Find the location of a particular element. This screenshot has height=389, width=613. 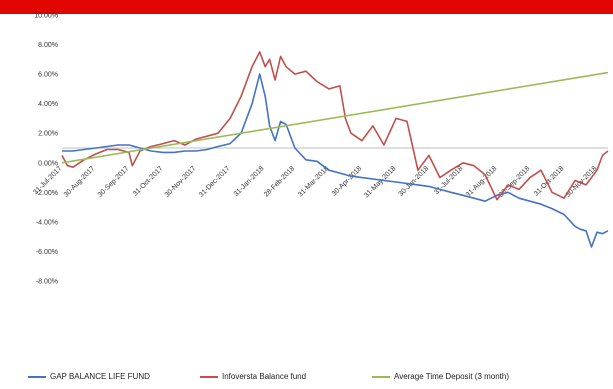

y-tick-label: -2.00% is located at coordinates (47, 193).